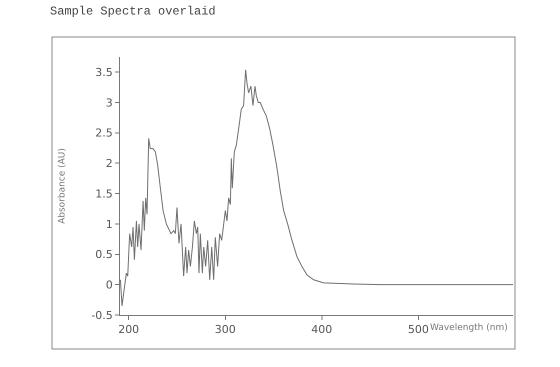 This screenshot has width=560, height=367. Describe the element at coordinates (418, 329) in the screenshot. I see `x-tick-label: 500` at that location.